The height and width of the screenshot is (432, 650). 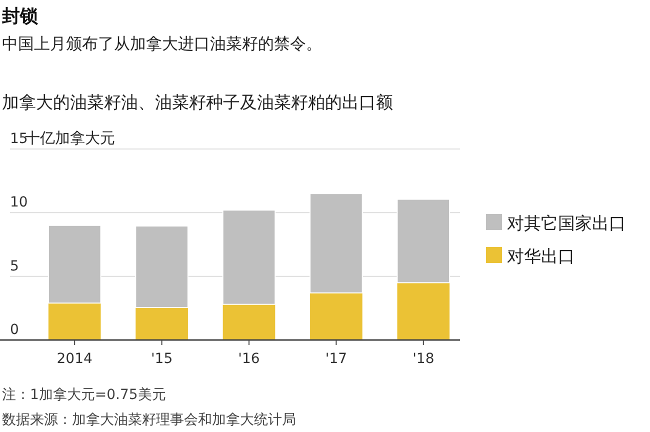 I want to click on chart-title: 封锁, so click(x=19, y=16).